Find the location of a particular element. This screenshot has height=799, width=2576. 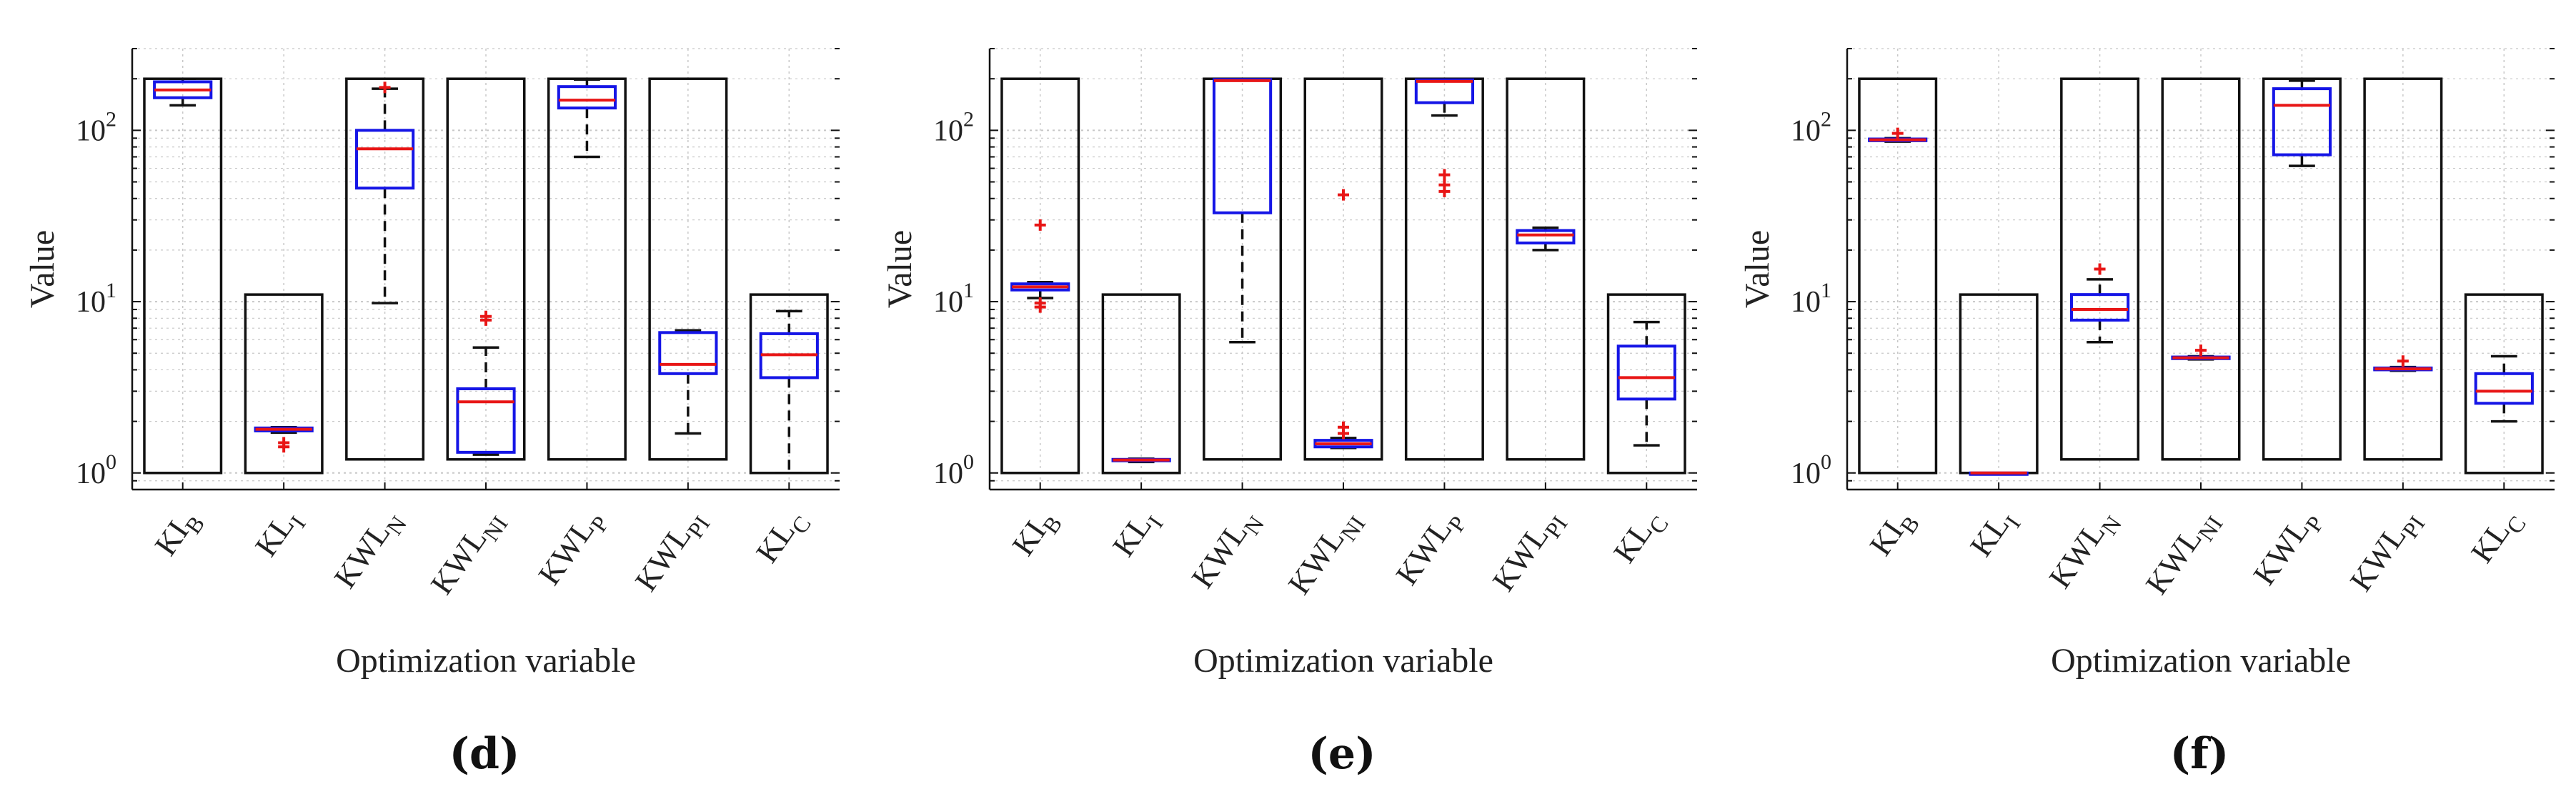

panel-label: (f) is located at coordinates (2199, 754).